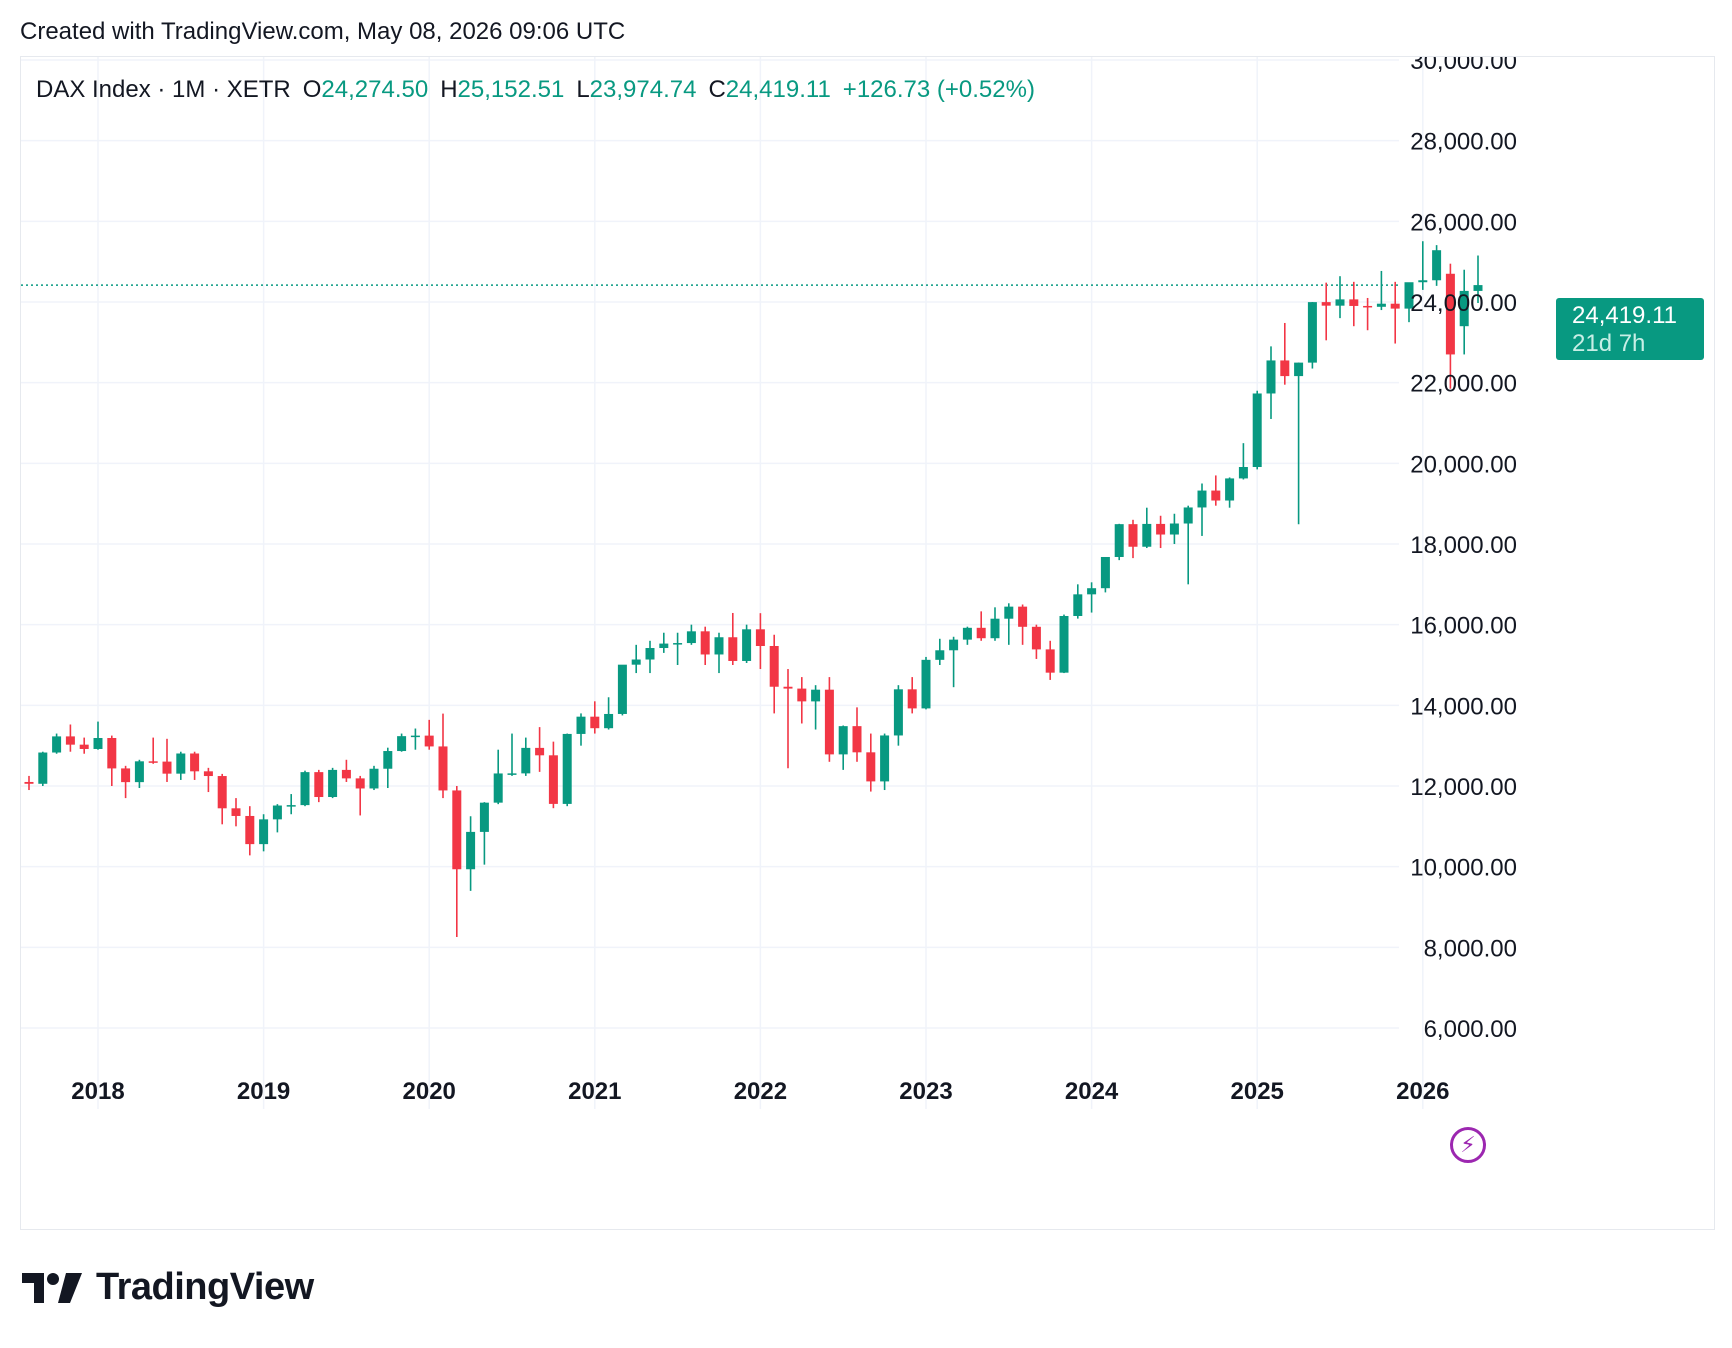  I want to click on y-tick-label: 16,000.00, so click(1463, 626).